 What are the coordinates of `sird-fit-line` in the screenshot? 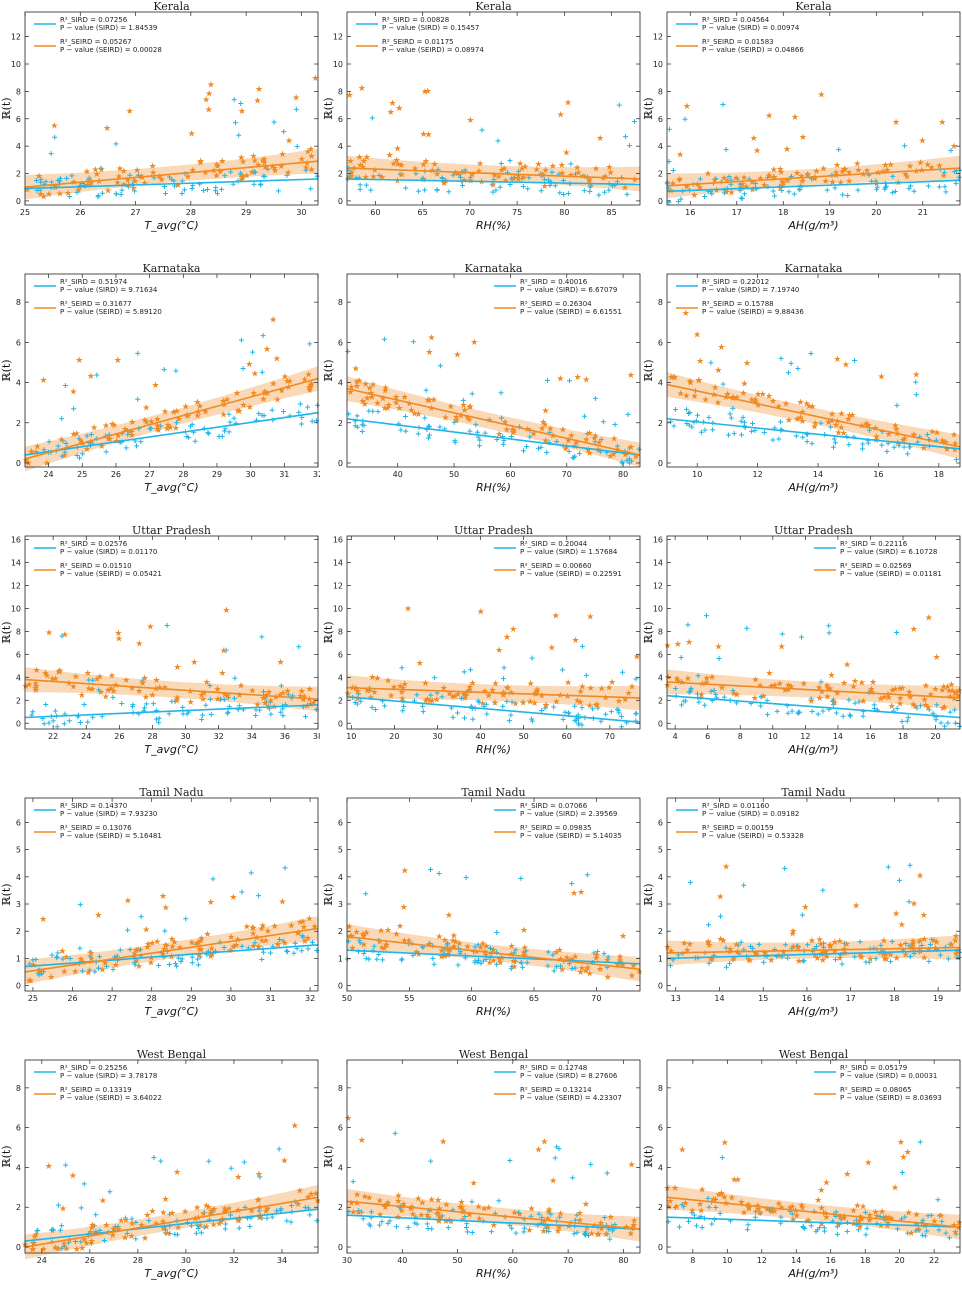 It's located at (493, 436).